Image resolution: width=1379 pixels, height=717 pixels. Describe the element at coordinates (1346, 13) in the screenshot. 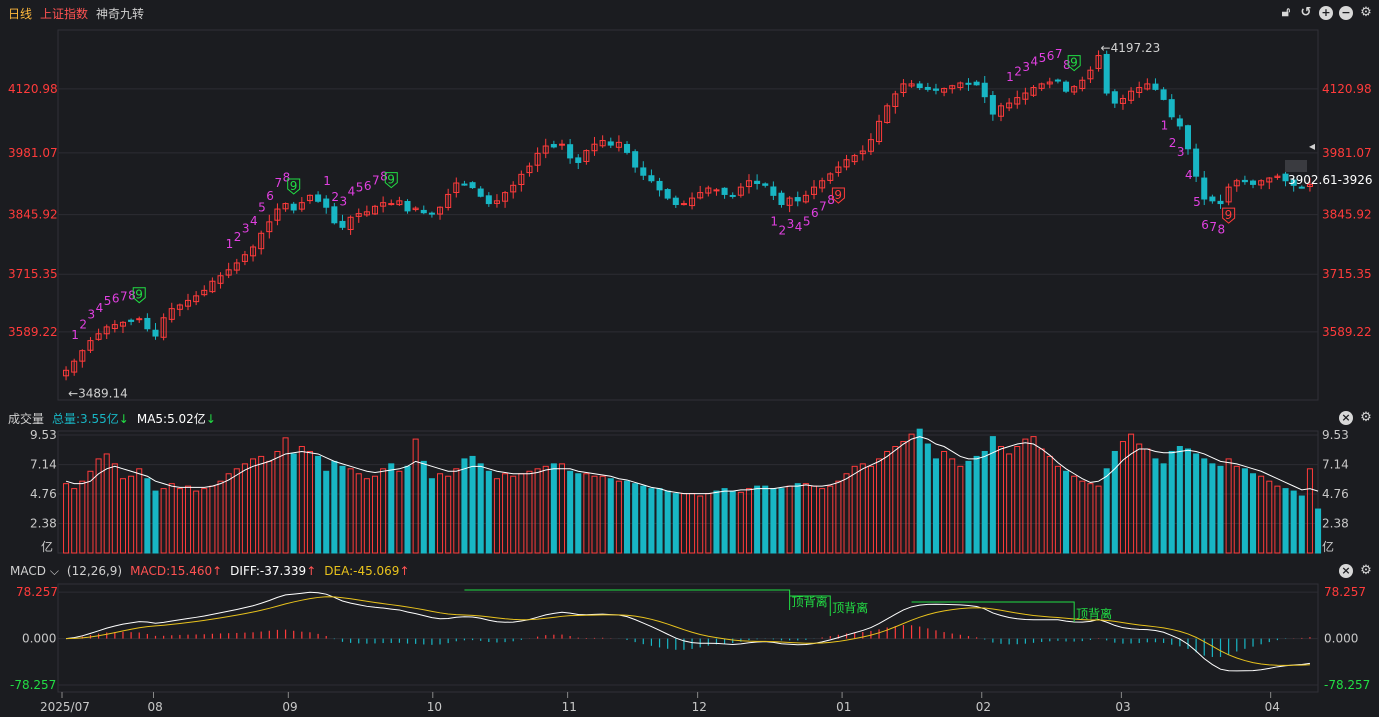

I see `zoom-out-icon: −` at that location.